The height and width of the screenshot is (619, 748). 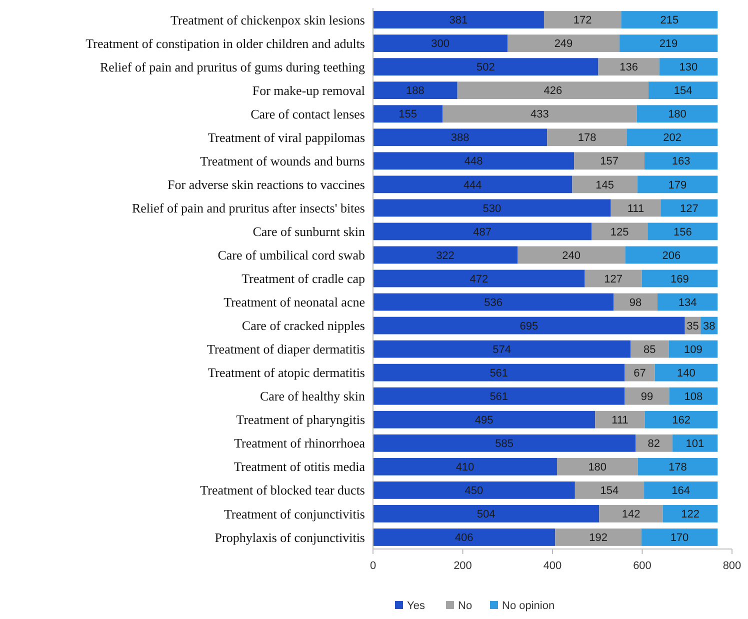 I want to click on data-label: 192, so click(x=598, y=538).